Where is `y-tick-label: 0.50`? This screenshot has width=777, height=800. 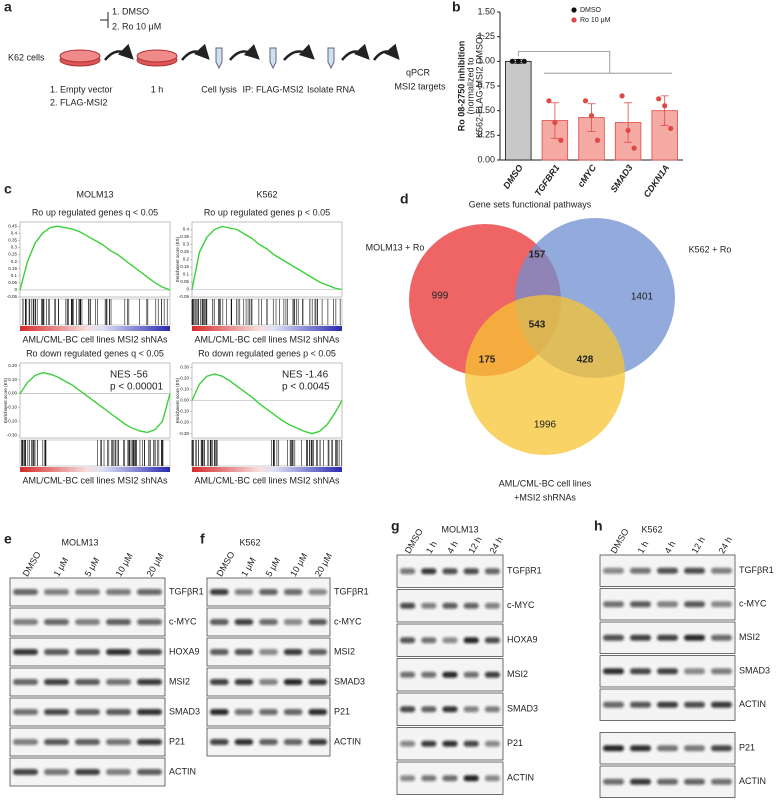
y-tick-label: 0.50 is located at coordinates (486, 110).